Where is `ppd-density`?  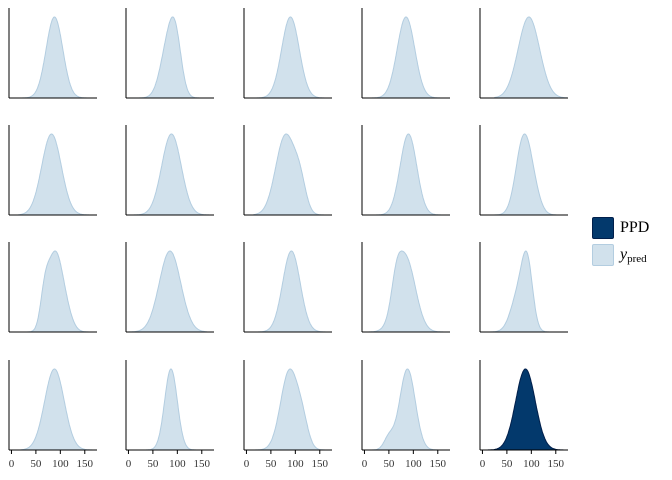
ppd-density is located at coordinates (524, 409).